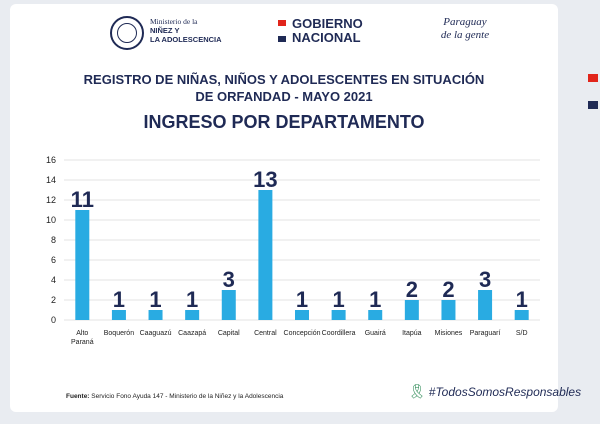 The image size is (600, 424). I want to click on category-label: Capital, so click(229, 333).